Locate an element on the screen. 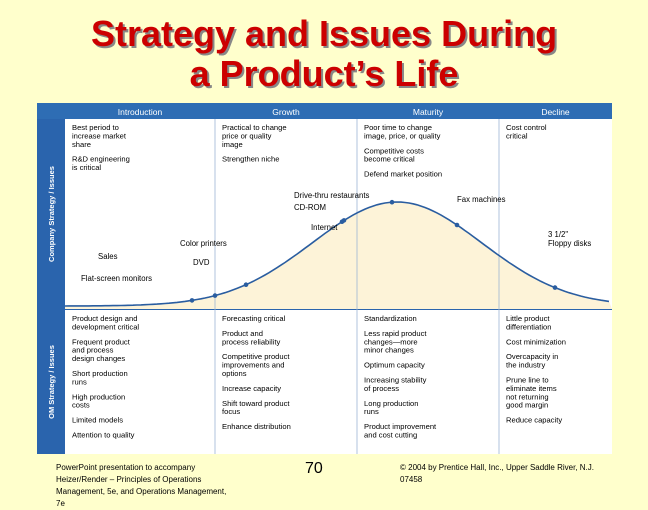  stage-header-label: Introduction is located at coordinates (140, 112).